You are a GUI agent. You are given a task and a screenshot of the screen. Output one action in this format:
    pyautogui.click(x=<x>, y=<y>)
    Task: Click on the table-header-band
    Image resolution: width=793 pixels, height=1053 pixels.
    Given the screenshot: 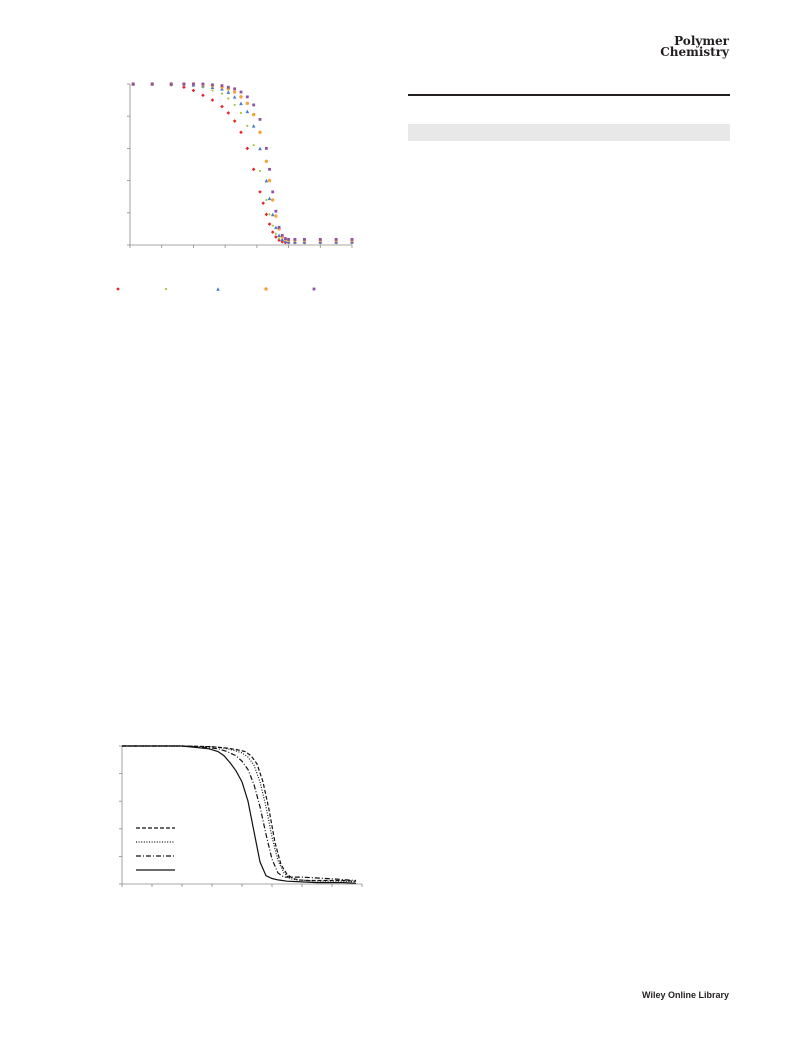 What is the action you would take?
    pyautogui.click(x=569, y=132)
    